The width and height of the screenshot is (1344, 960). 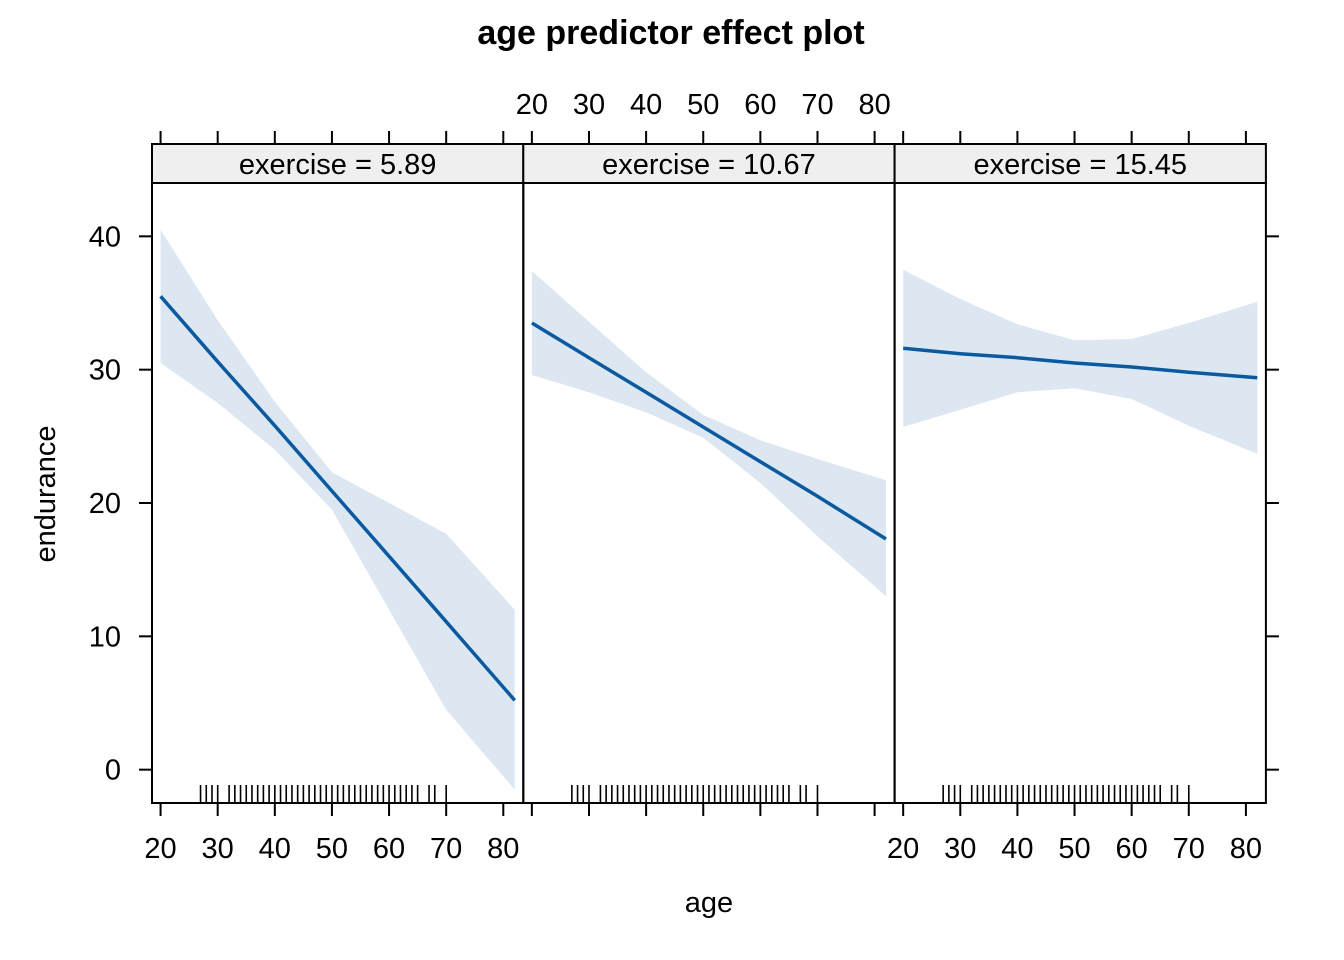 I want to click on chart-title: age predictor effect plot, so click(x=670, y=33).